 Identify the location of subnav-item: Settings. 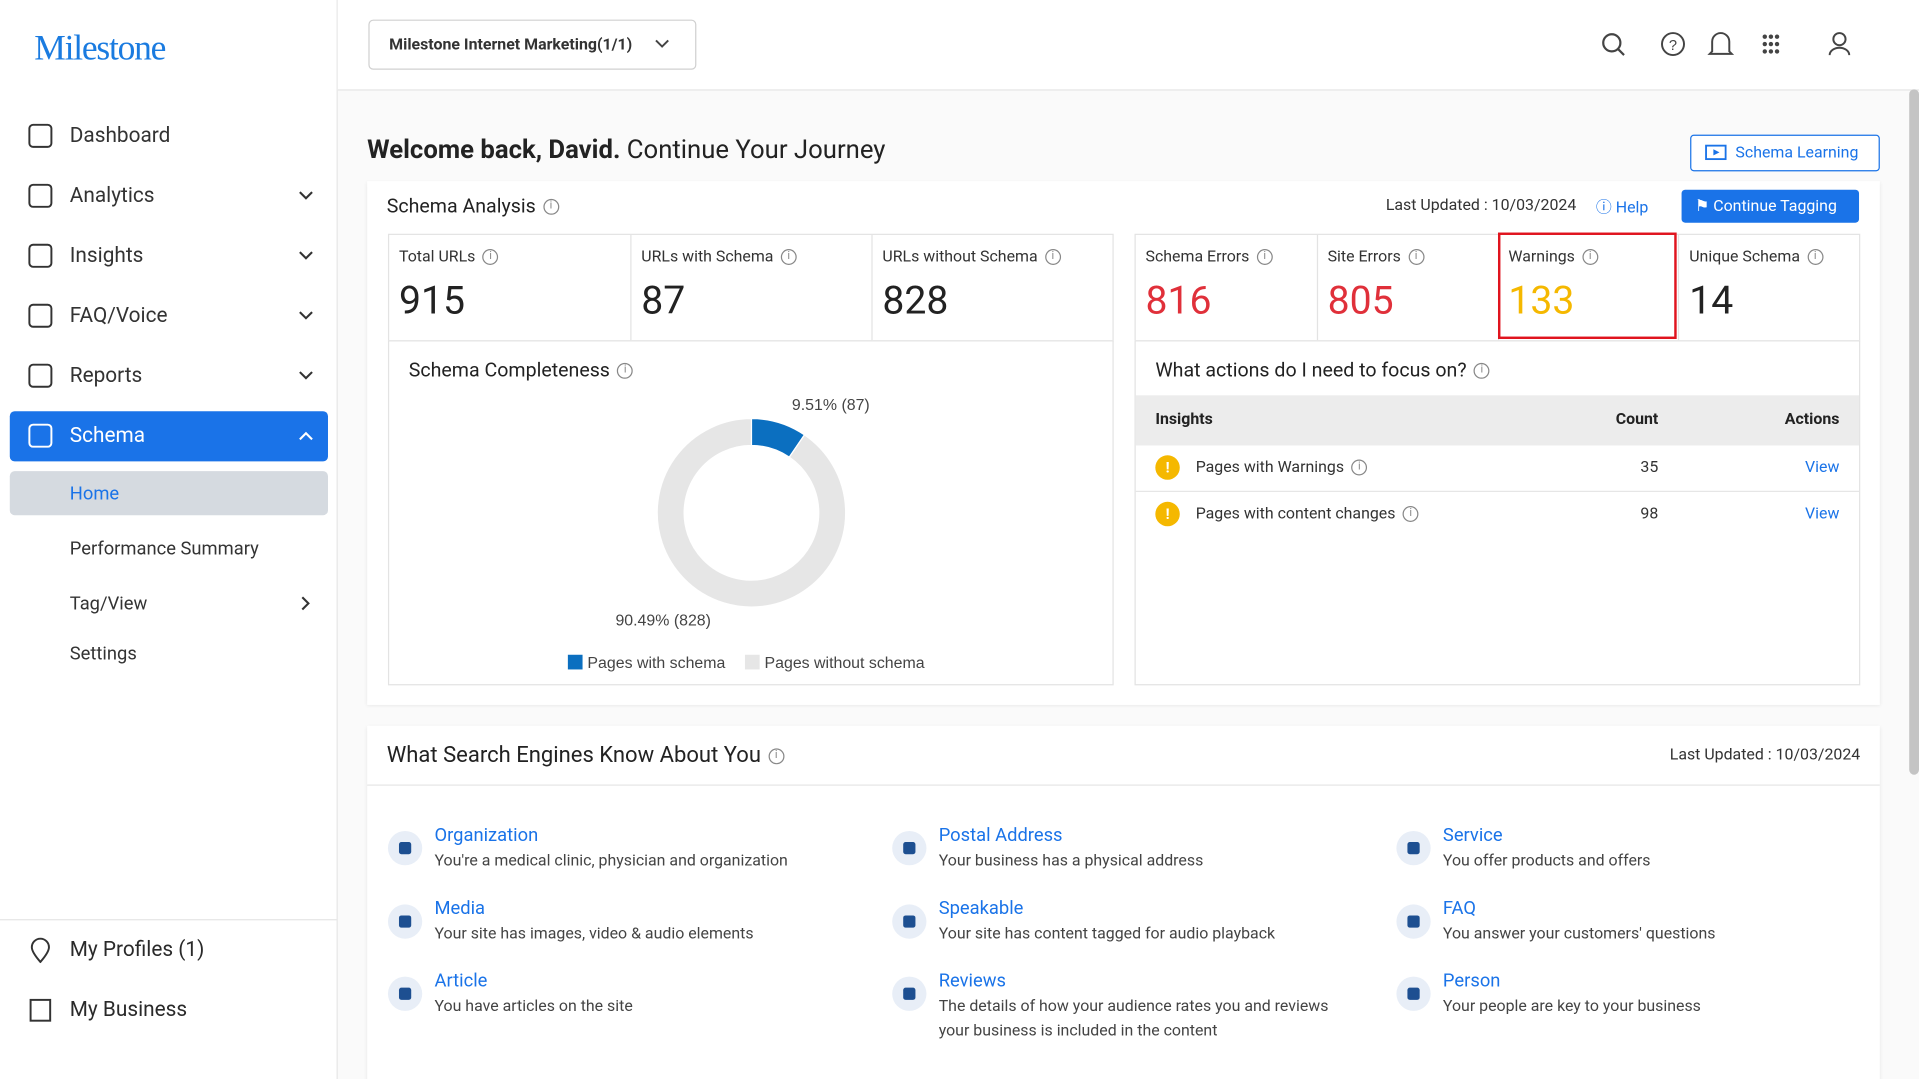
(103, 653).